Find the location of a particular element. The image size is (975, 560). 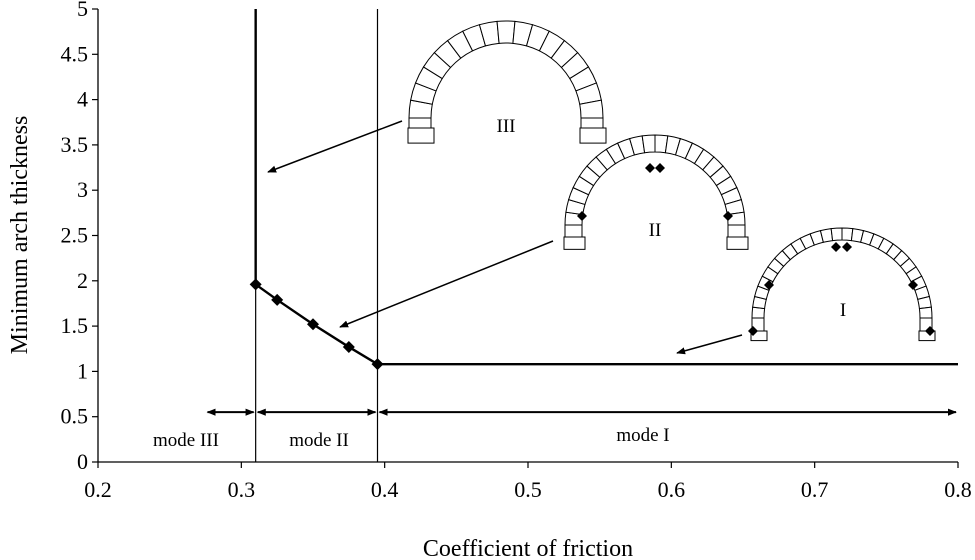

arch-II-pointer-arrow is located at coordinates (446, 284).